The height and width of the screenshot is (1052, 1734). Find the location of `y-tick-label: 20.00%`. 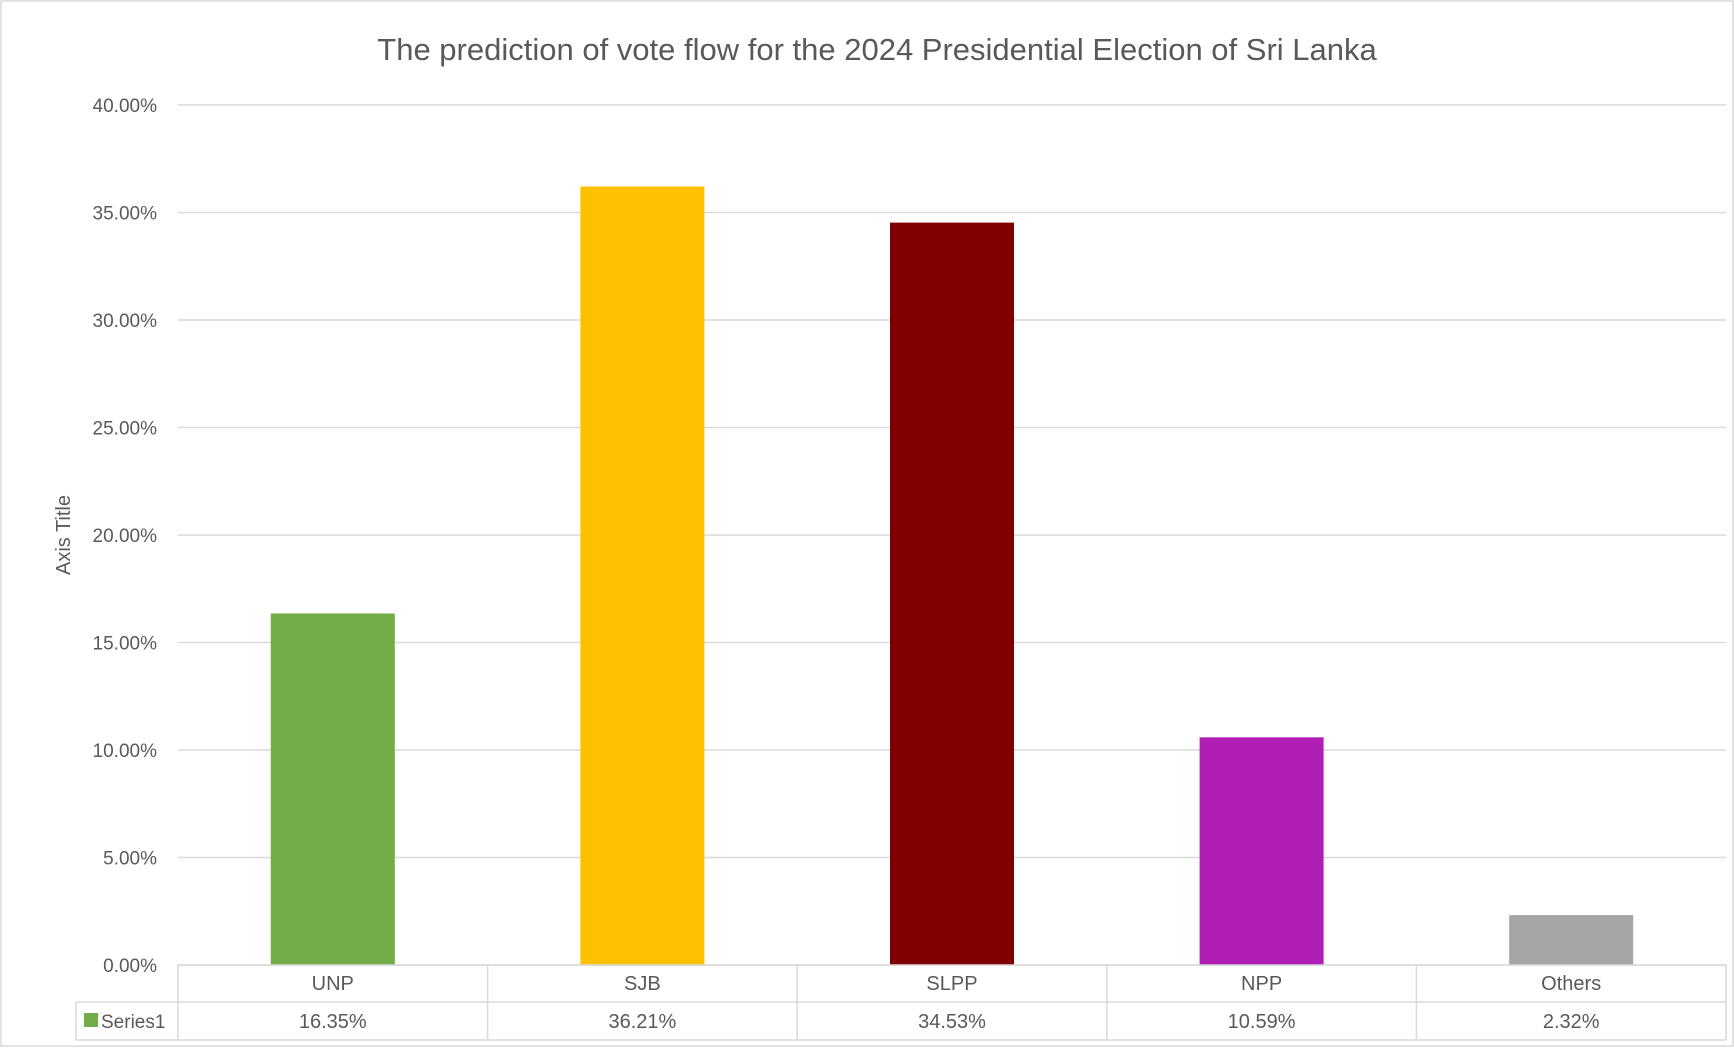

y-tick-label: 20.00% is located at coordinates (125, 536).